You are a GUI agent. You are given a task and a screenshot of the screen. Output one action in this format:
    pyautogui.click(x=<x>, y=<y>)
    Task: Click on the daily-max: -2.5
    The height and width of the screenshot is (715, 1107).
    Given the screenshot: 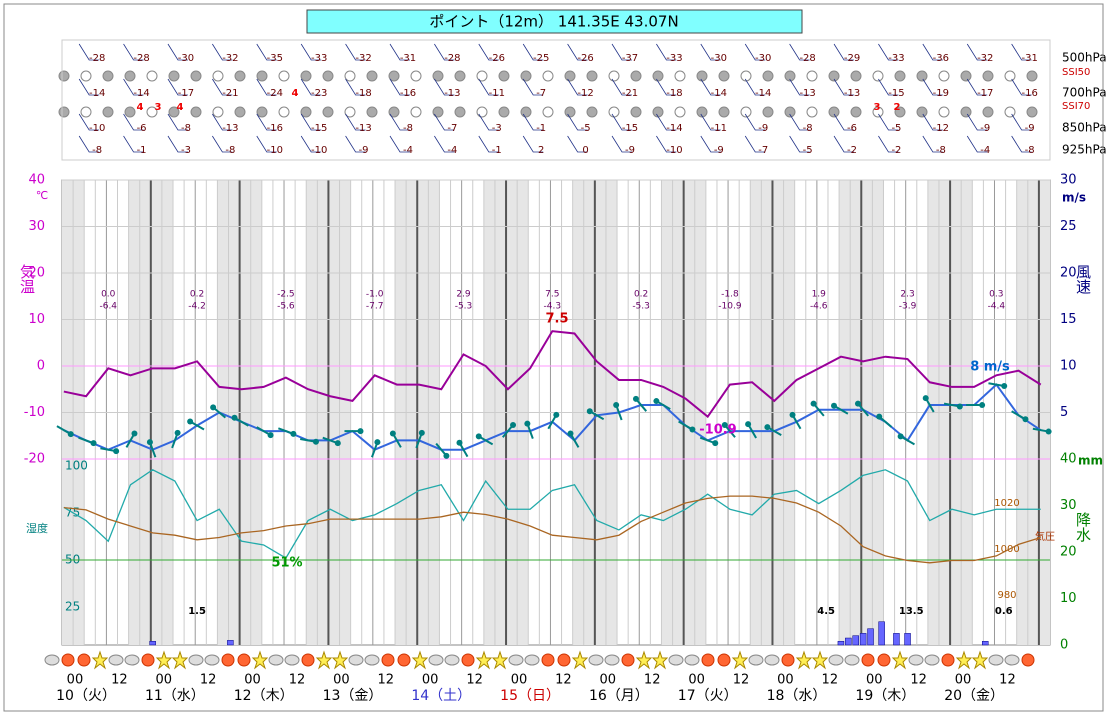 What is the action you would take?
    pyautogui.click(x=286, y=295)
    